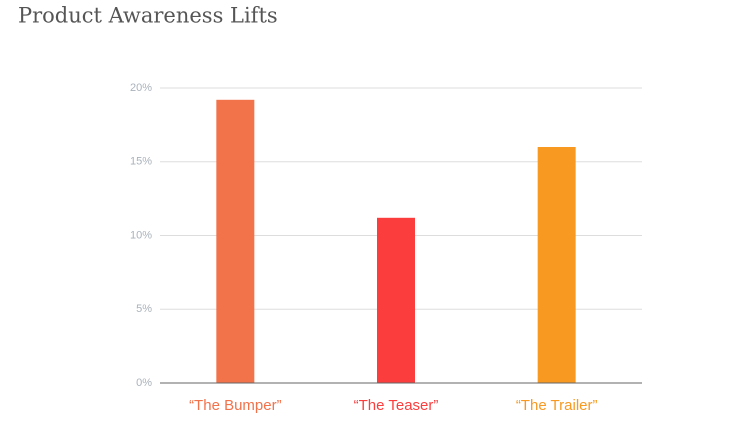  What do you see at coordinates (141, 235) in the screenshot?
I see `y-tick-label: 10%` at bounding box center [141, 235].